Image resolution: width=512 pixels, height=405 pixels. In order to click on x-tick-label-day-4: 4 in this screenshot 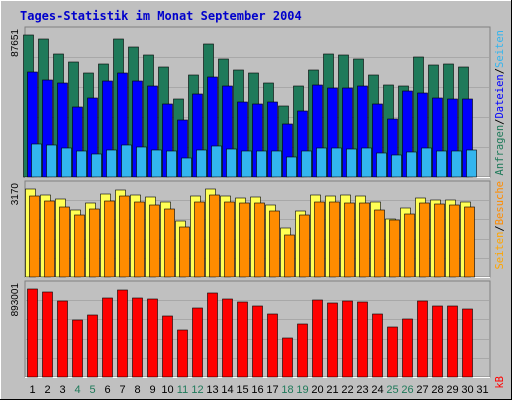, I will do `click(77, 390)`.